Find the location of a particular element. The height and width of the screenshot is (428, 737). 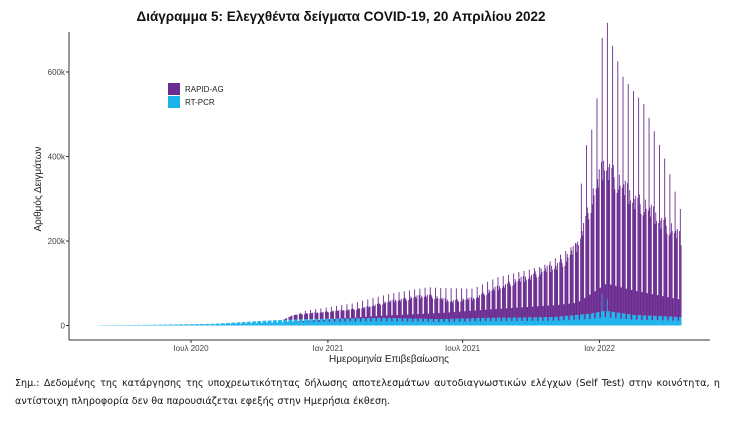

y-tick-label: 400k is located at coordinates (57, 157).